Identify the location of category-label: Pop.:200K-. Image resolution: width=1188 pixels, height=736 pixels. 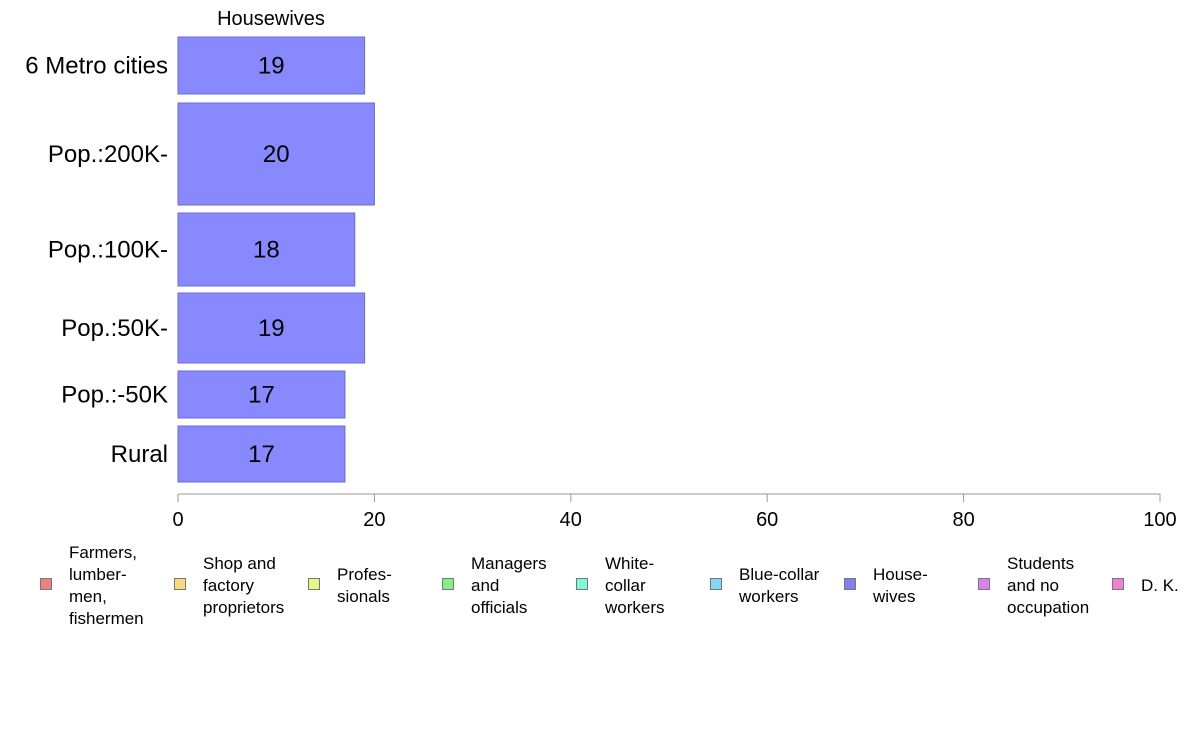
(108, 154).